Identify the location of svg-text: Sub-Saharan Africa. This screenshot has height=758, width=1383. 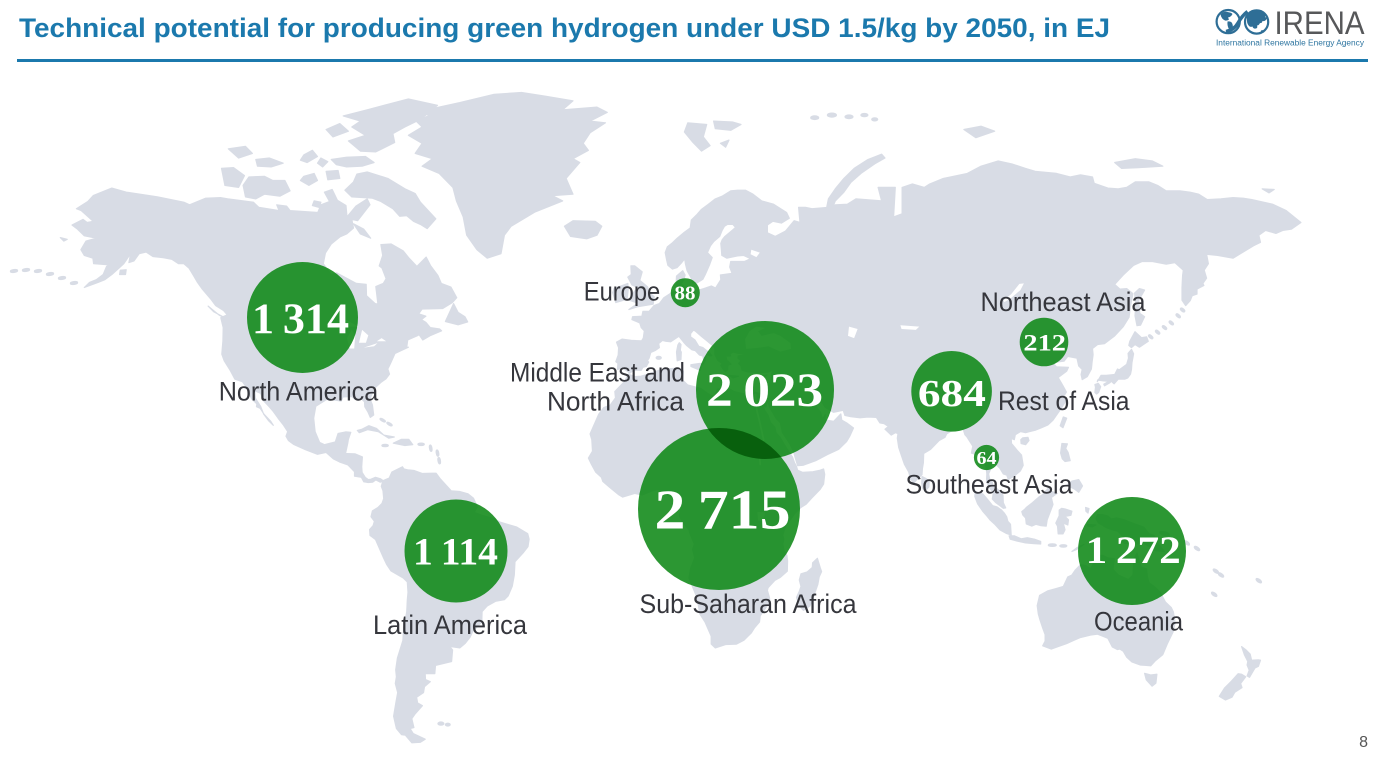
(749, 604).